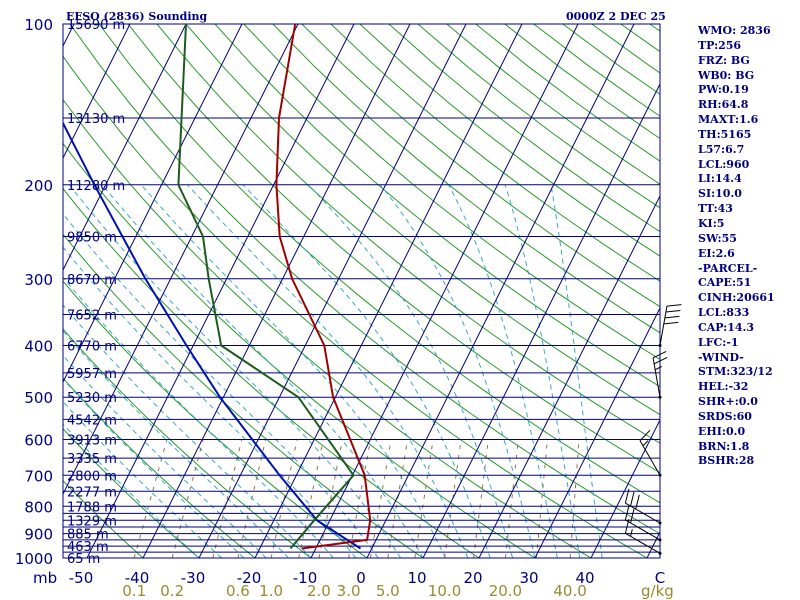 This screenshot has width=800, height=600. Describe the element at coordinates (134, 591) in the screenshot. I see `mixing-ratio-label: 0.1` at that location.